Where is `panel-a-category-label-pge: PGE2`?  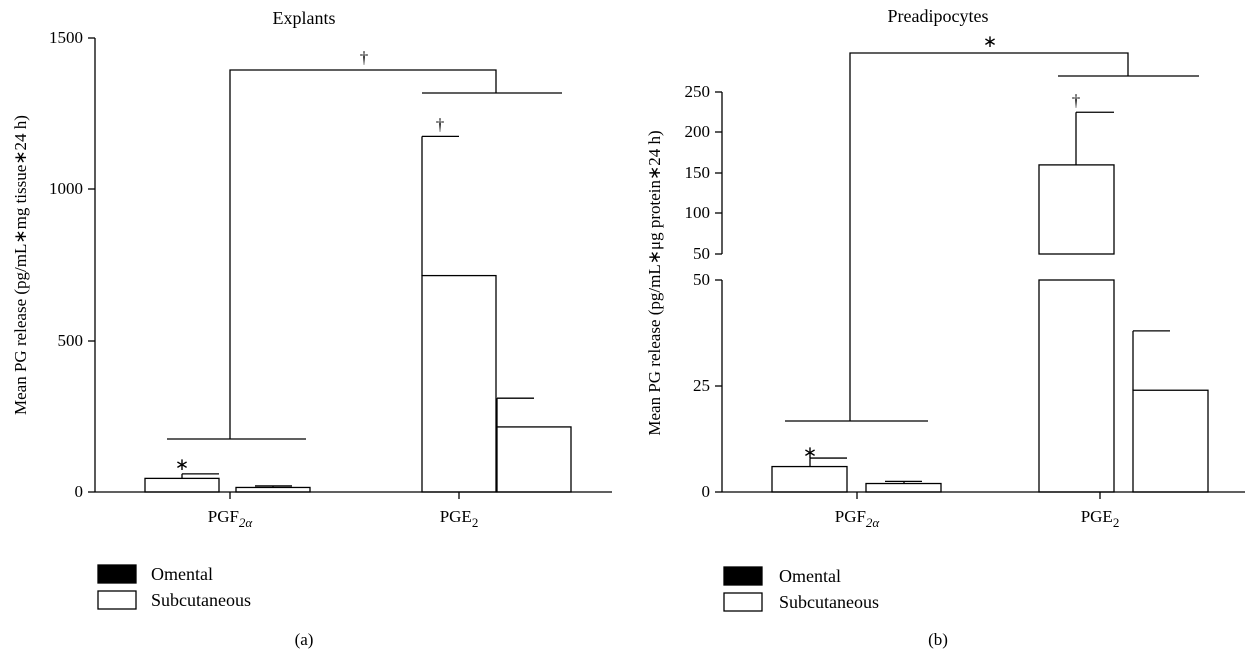 panel-a-category-label-pge: PGE2 is located at coordinates (459, 518).